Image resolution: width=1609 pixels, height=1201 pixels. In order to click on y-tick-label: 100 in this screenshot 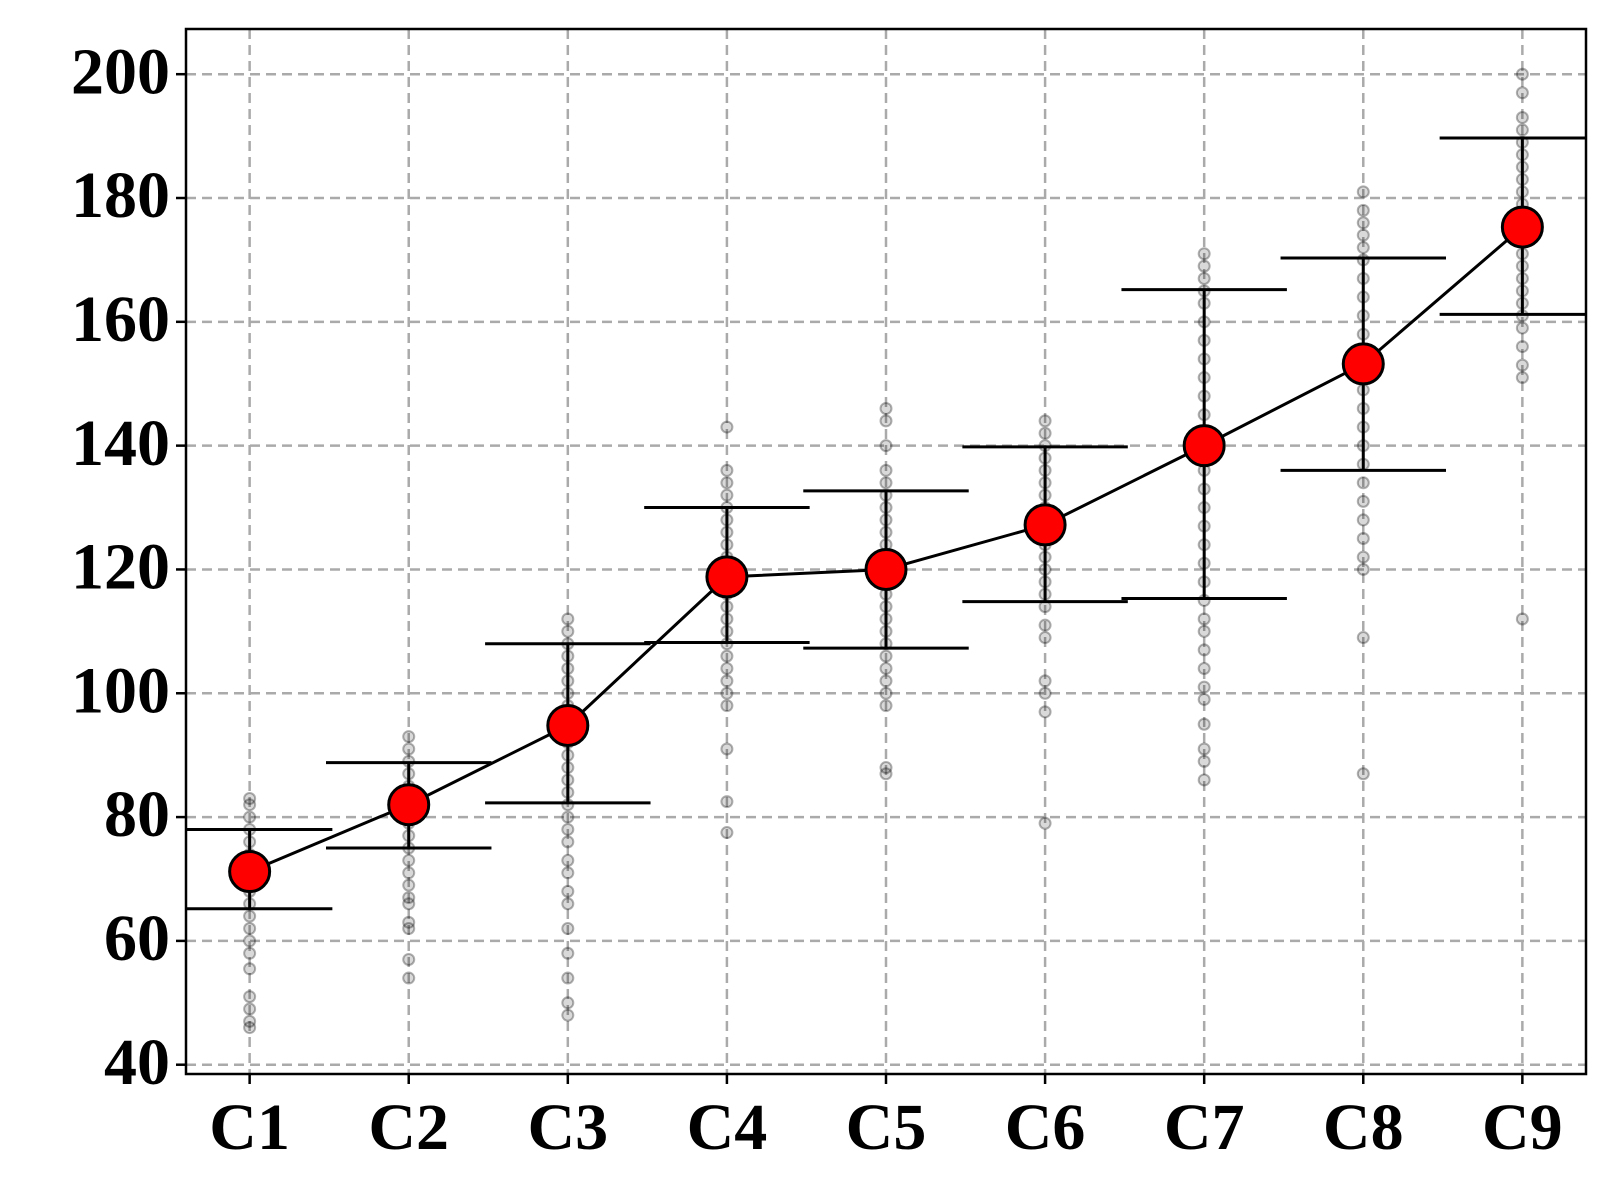, I will do `click(120, 690)`.